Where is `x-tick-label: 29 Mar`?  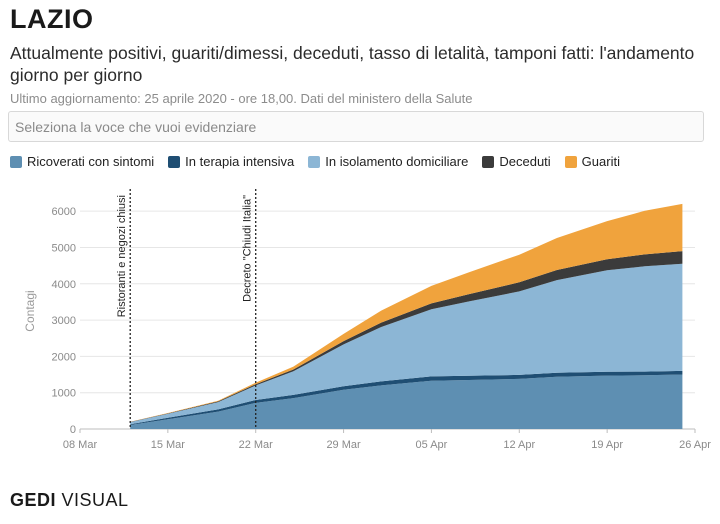
x-tick-label: 29 Mar is located at coordinates (343, 445).